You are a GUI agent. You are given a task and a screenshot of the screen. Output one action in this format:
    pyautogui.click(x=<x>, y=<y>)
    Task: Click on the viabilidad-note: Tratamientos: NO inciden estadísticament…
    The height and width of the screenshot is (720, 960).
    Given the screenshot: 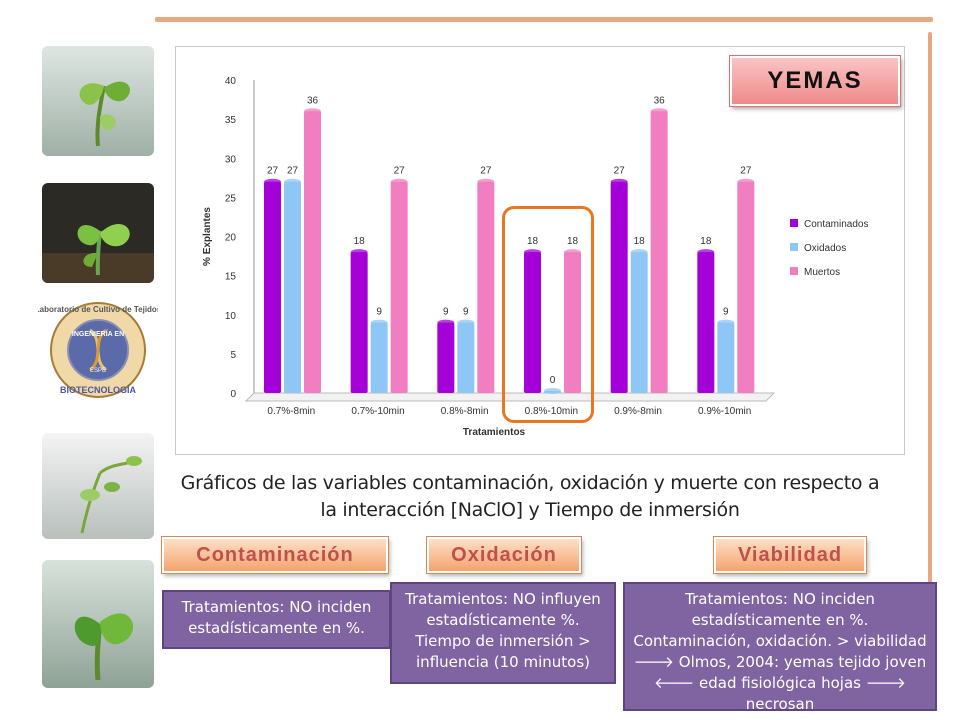 What is the action you would take?
    pyautogui.click(x=780, y=647)
    